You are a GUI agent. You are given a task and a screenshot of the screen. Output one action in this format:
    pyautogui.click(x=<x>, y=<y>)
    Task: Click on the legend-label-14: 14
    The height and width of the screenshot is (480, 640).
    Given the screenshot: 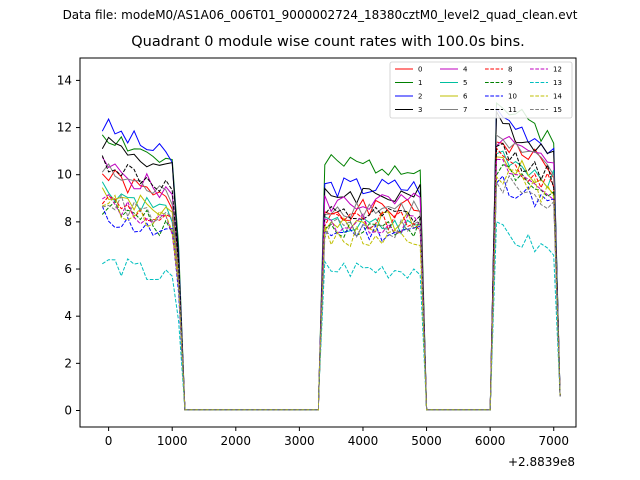 What is the action you would take?
    pyautogui.click(x=557, y=97)
    